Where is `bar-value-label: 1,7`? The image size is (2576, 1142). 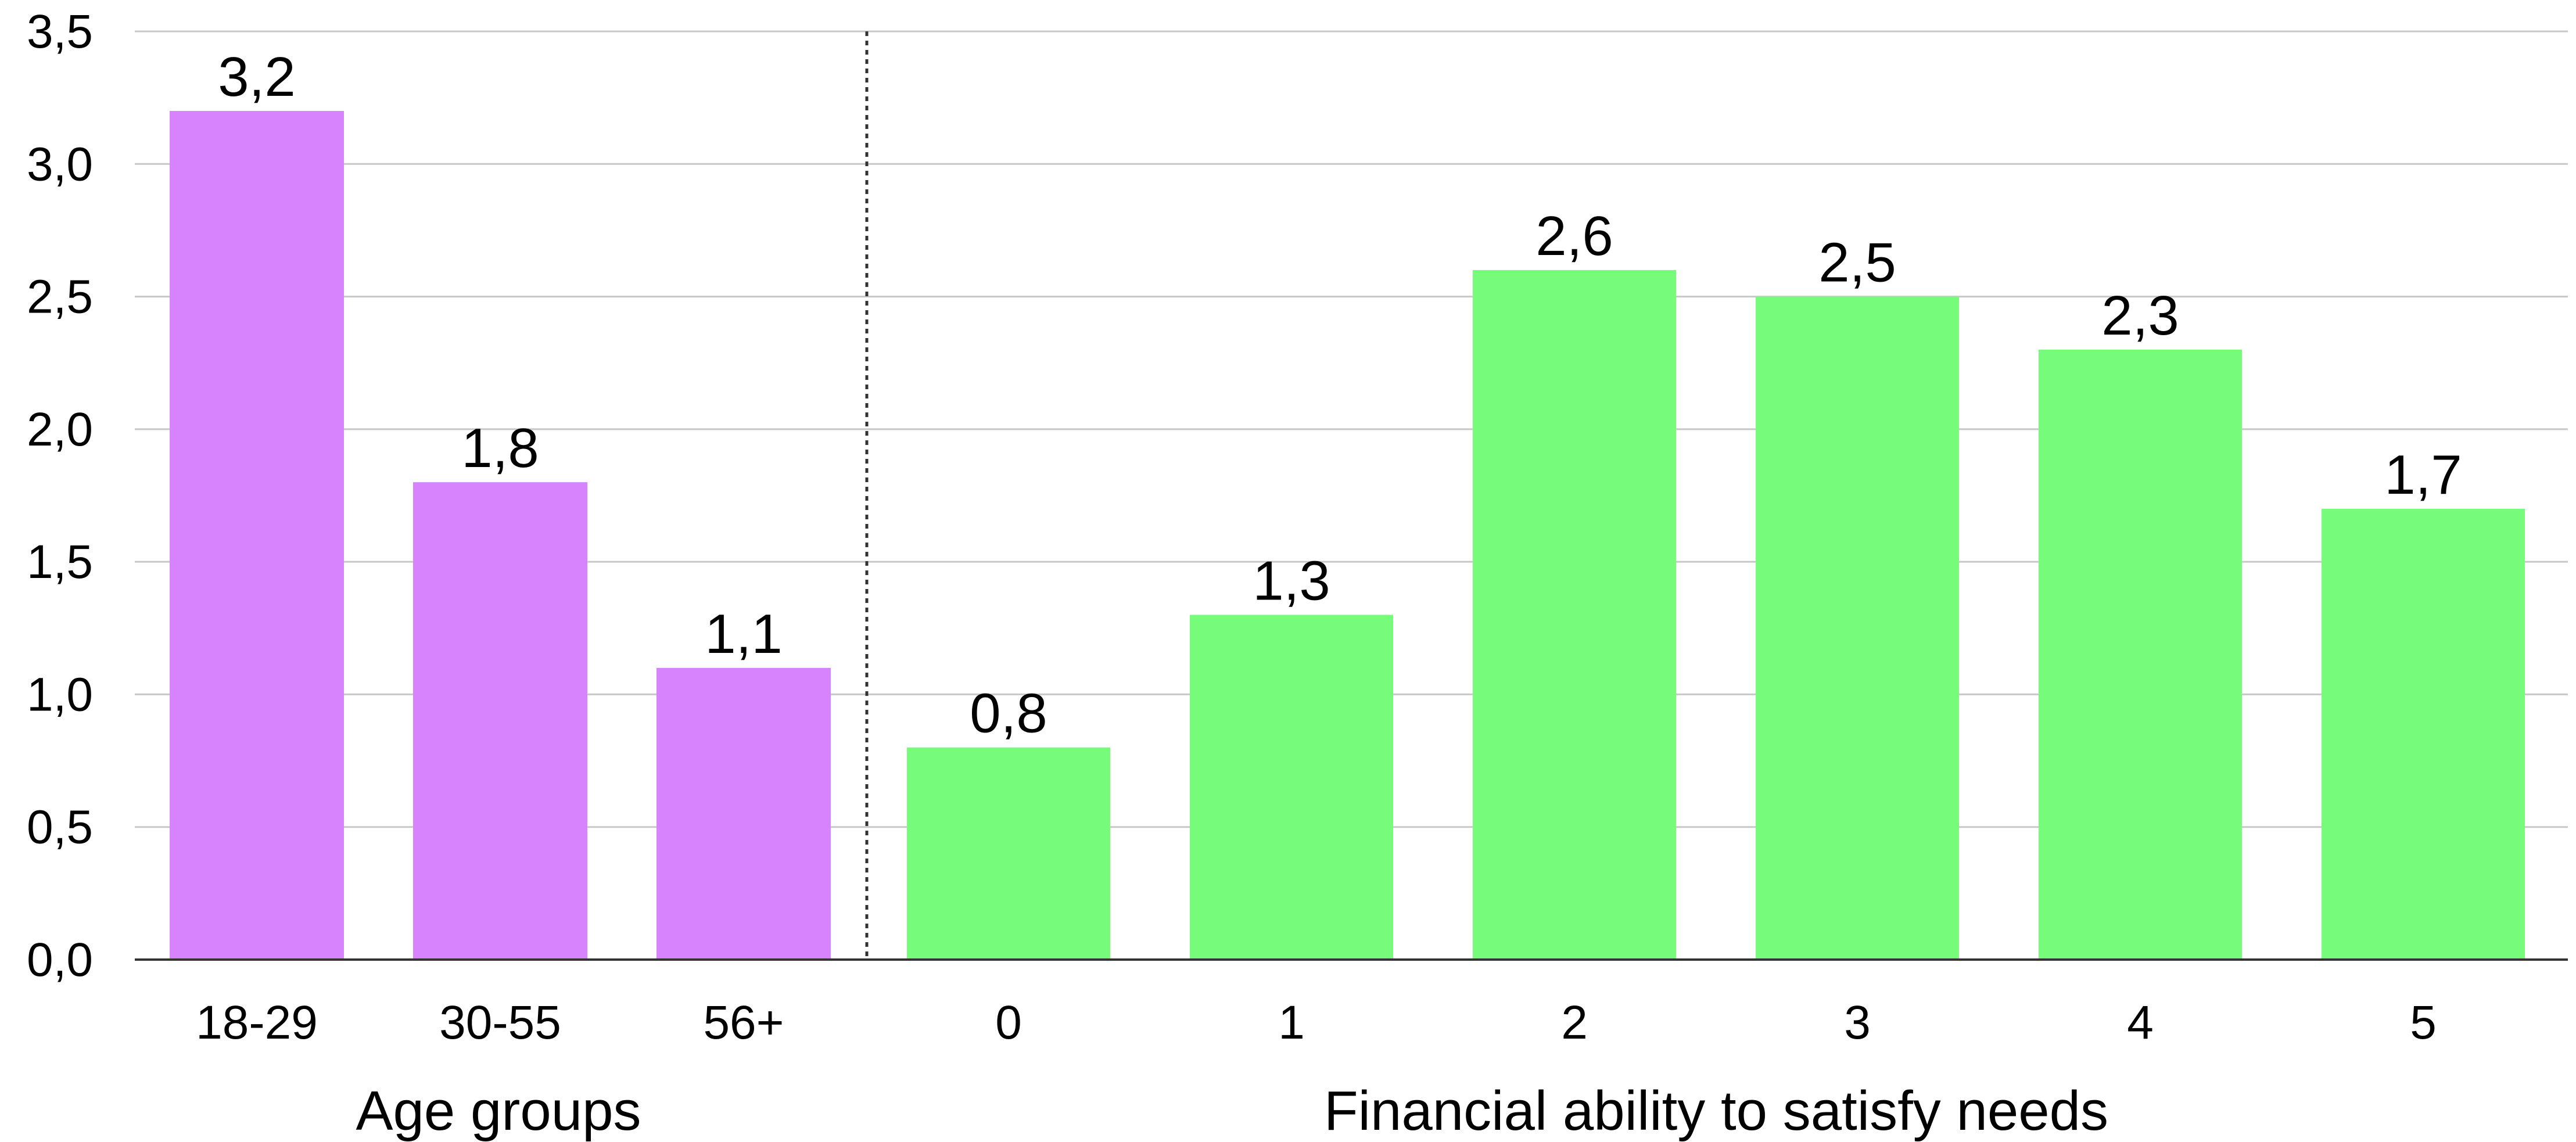
bar-value-label: 1,7 is located at coordinates (2423, 475).